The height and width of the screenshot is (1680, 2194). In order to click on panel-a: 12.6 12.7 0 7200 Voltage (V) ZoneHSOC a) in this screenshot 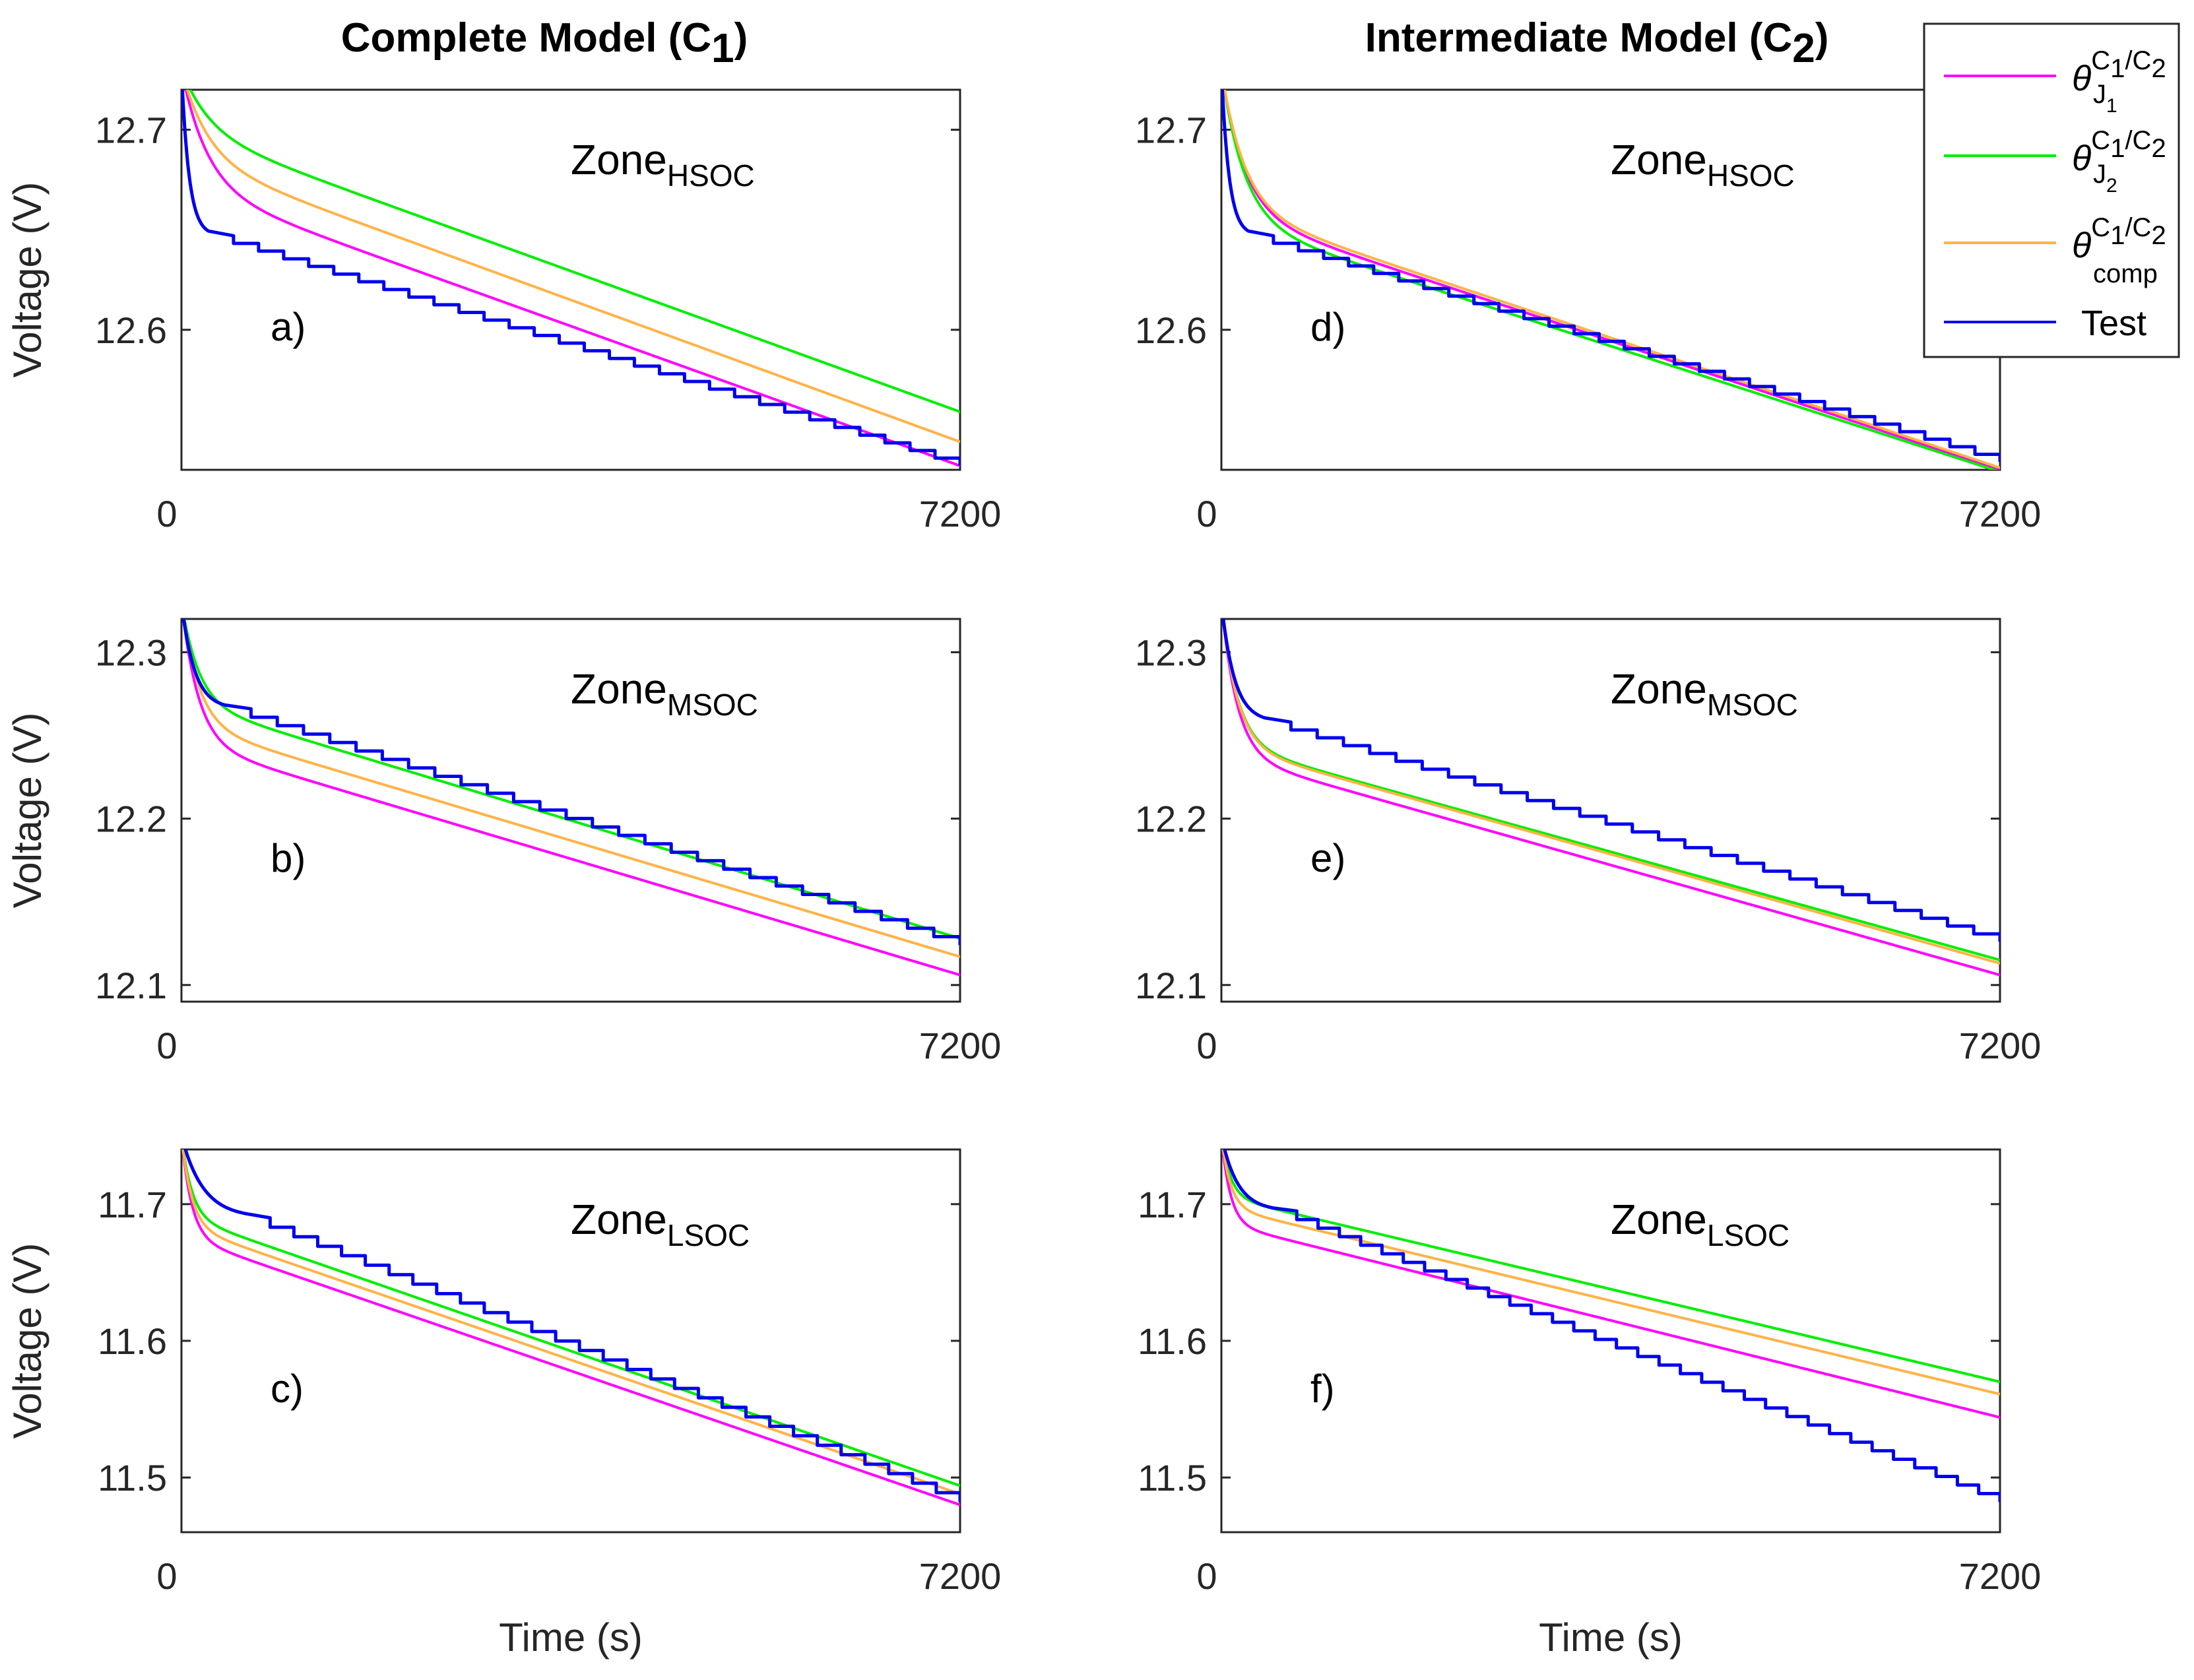, I will do `click(503, 311)`.